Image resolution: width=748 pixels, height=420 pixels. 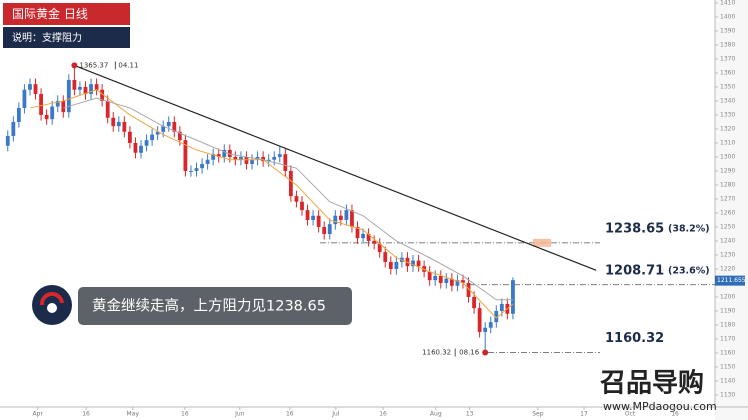 I want to click on y-tick-label: 1320, so click(x=727, y=128).